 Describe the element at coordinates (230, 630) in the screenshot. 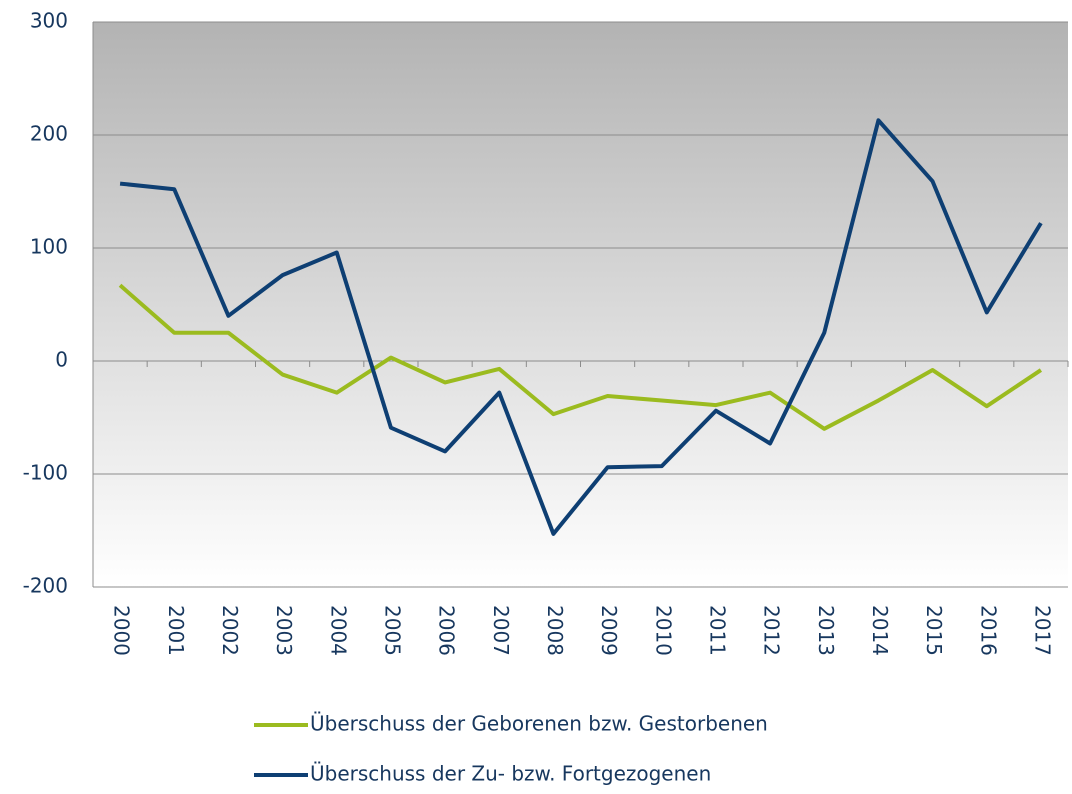

I see `x-tick-label: 2002` at that location.